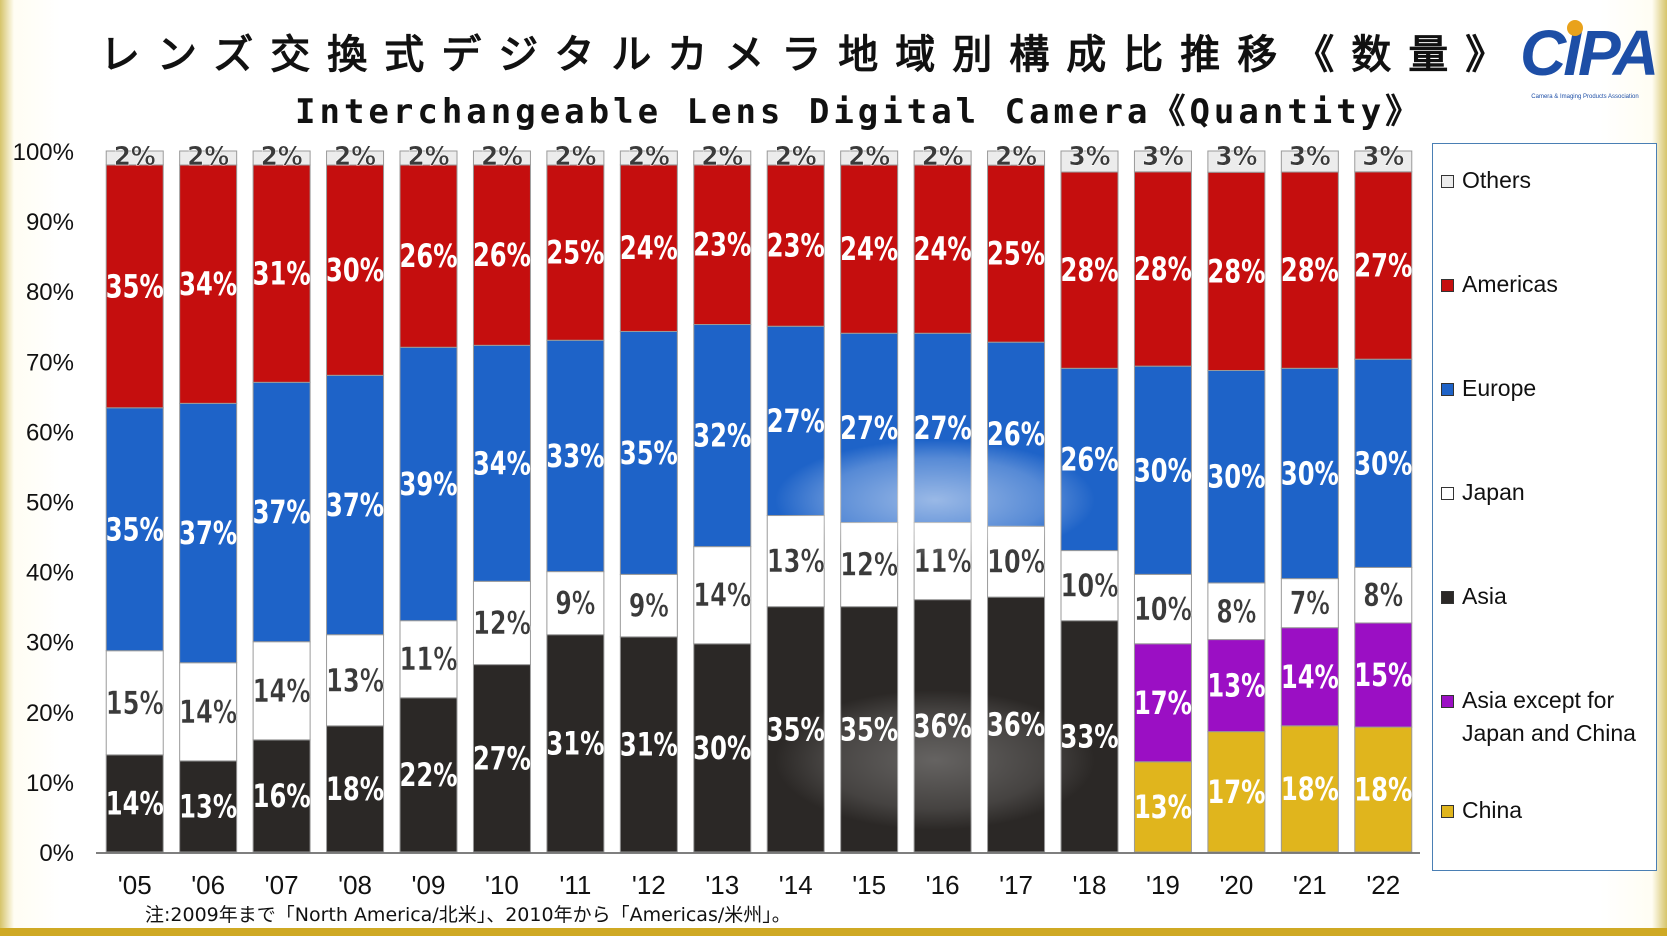 Image resolution: width=1667 pixels, height=936 pixels. I want to click on y-tick-label: 70%, so click(50, 362).